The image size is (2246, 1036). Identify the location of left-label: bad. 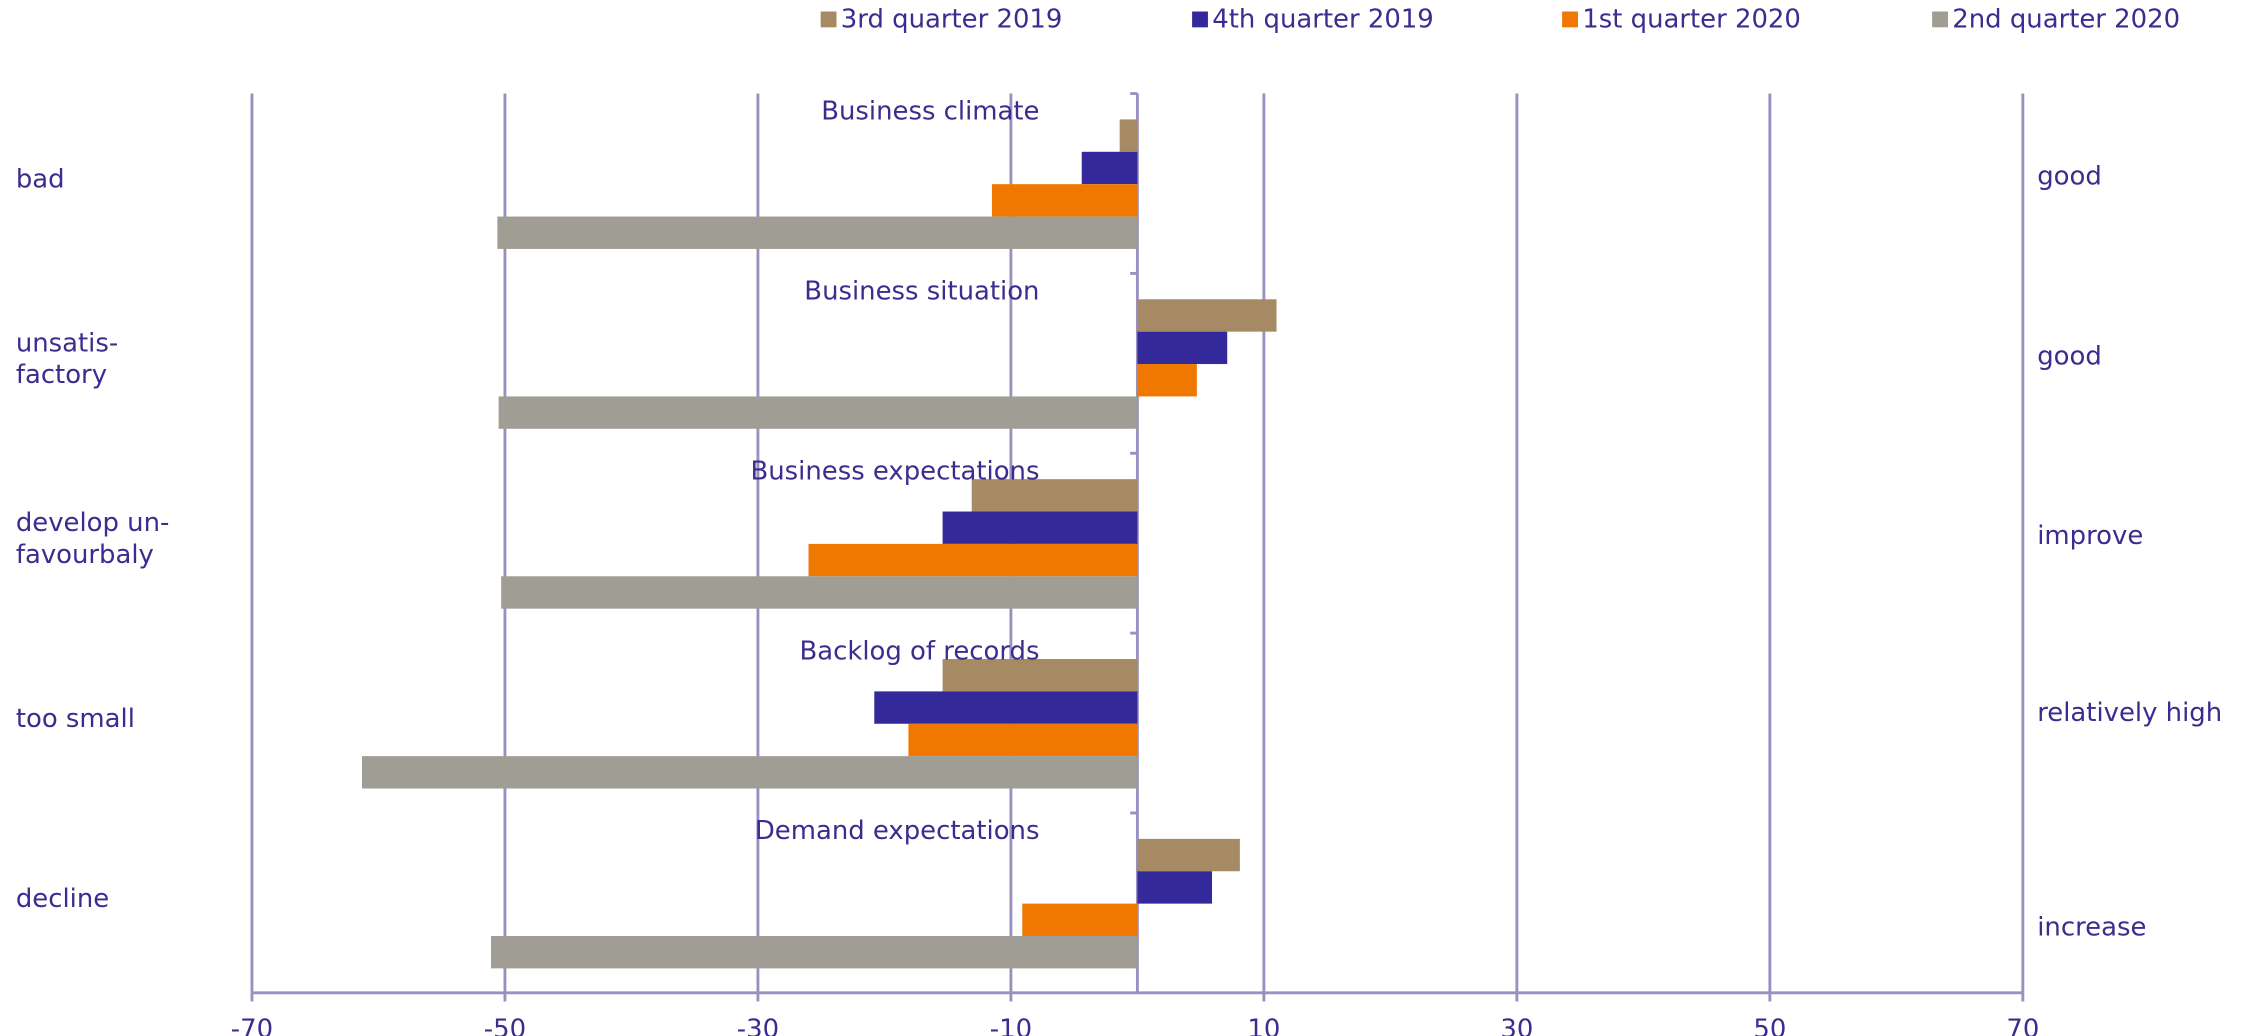
(40, 179).